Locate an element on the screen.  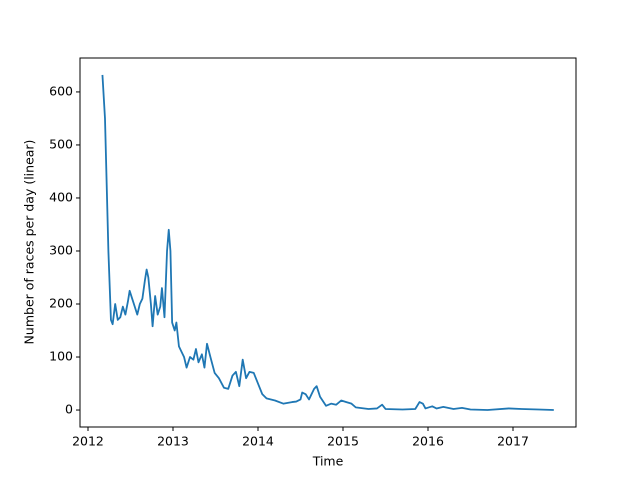
x-axis-label: Time is located at coordinates (328, 461).